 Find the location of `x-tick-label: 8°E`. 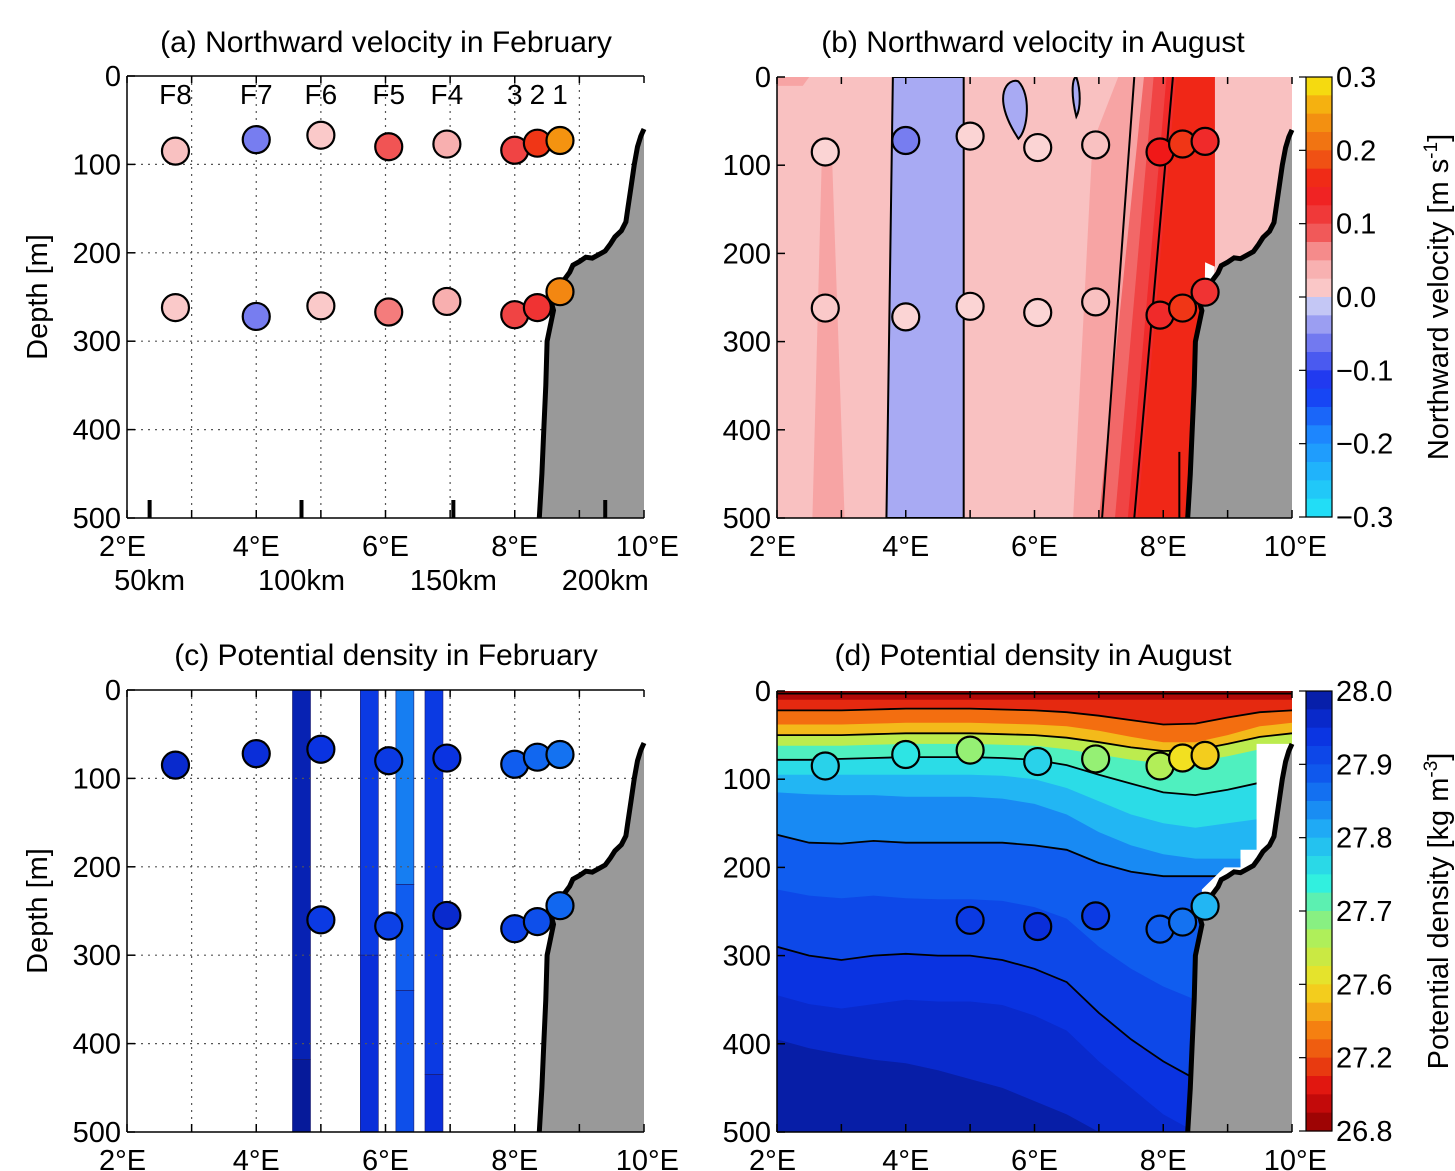

x-tick-label: 8°E is located at coordinates (514, 1158).